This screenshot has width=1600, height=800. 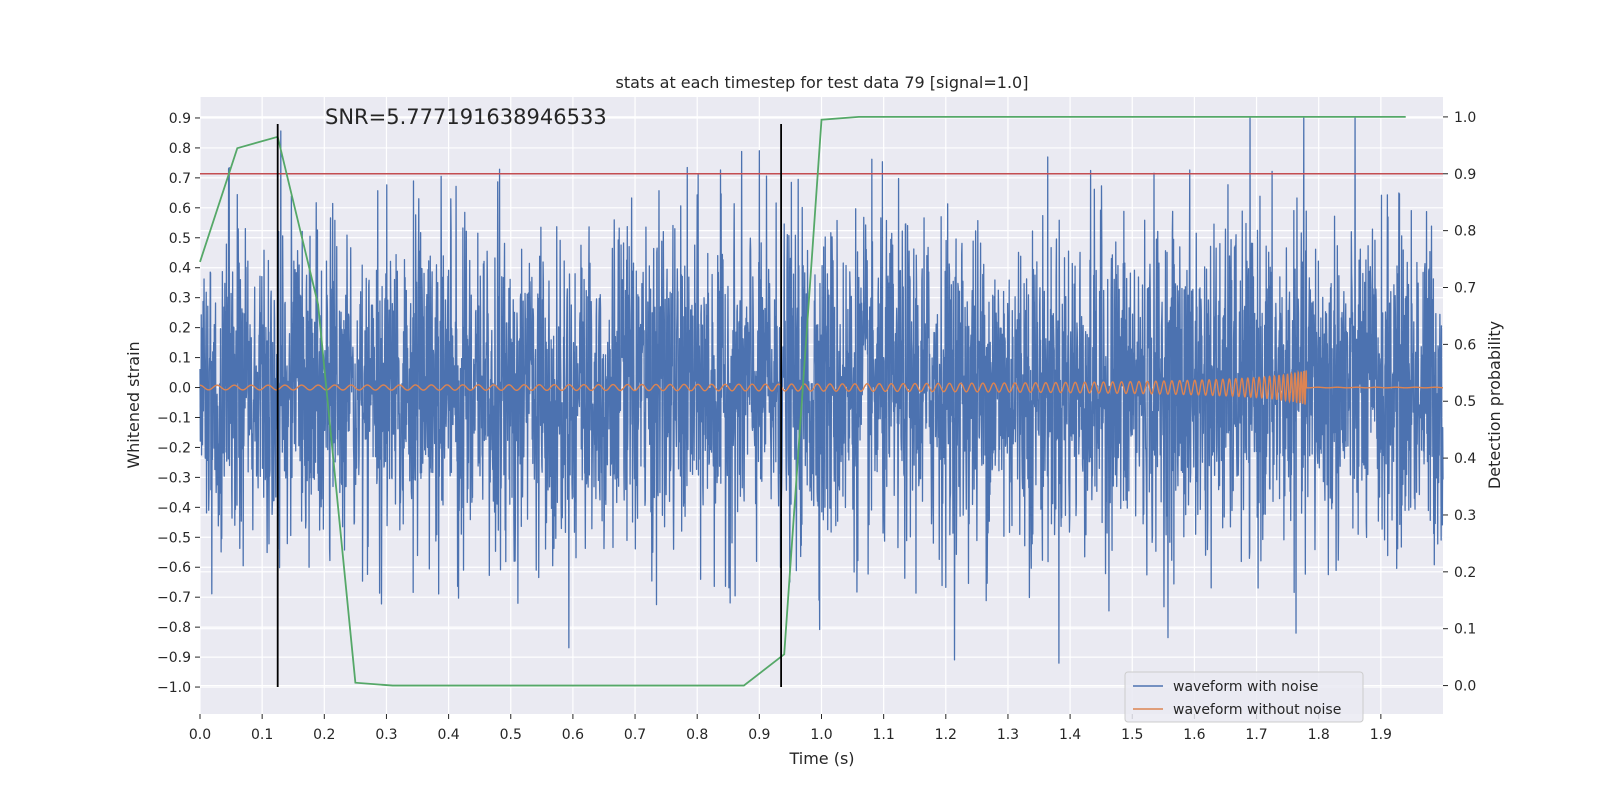 I want to click on series-waveform-without-noise, so click(x=821, y=387).